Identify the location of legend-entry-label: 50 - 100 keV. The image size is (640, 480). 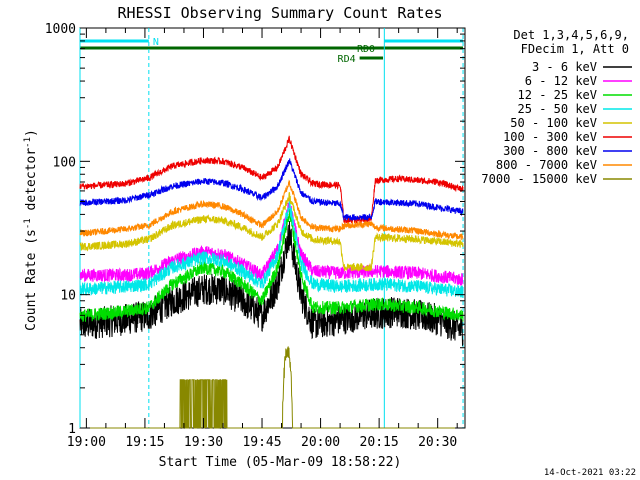
(553, 123).